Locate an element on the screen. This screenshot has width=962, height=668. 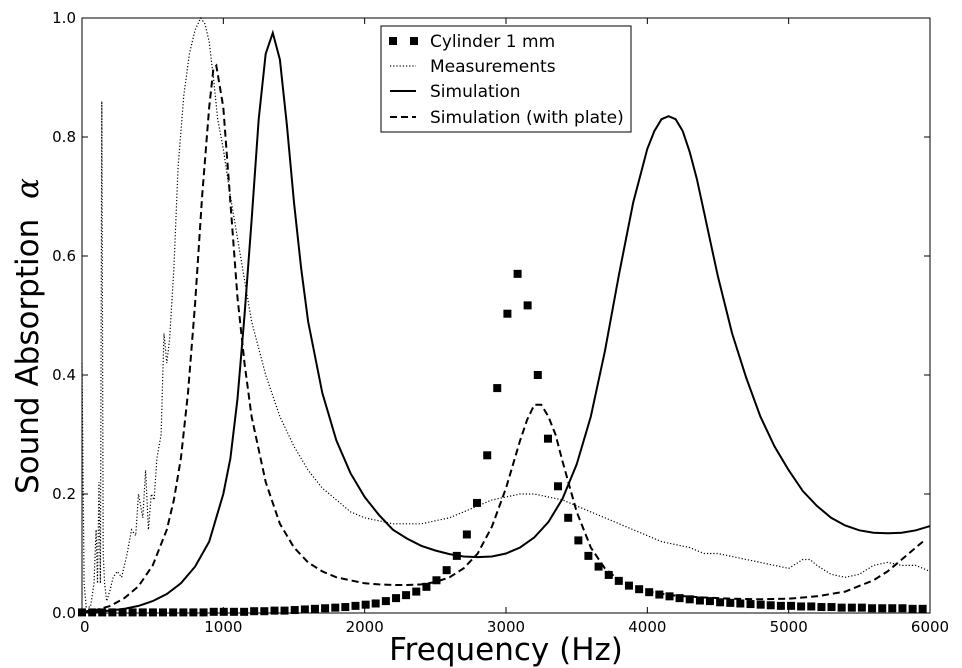
legend-frame is located at coordinates (506, 79).